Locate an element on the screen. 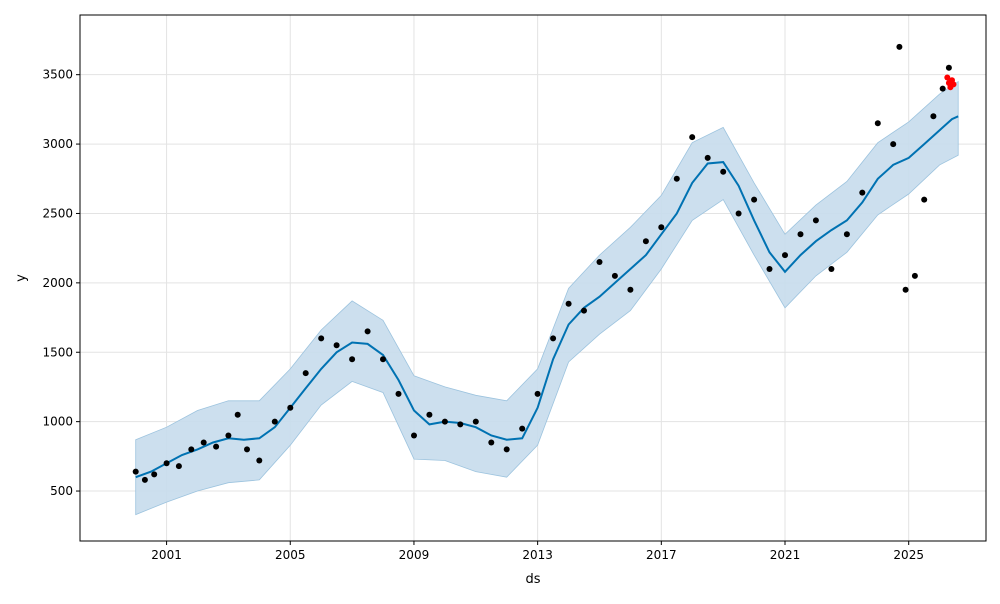 This screenshot has height=604, width=1000. future-points-layer is located at coordinates (950, 82).